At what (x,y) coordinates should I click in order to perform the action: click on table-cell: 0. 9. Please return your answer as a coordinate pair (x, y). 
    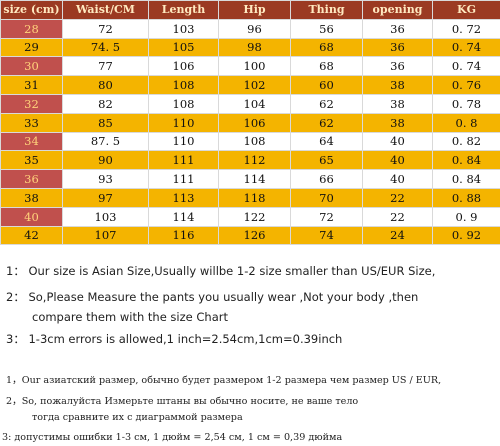
    Looking at the image, I should click on (466, 216).